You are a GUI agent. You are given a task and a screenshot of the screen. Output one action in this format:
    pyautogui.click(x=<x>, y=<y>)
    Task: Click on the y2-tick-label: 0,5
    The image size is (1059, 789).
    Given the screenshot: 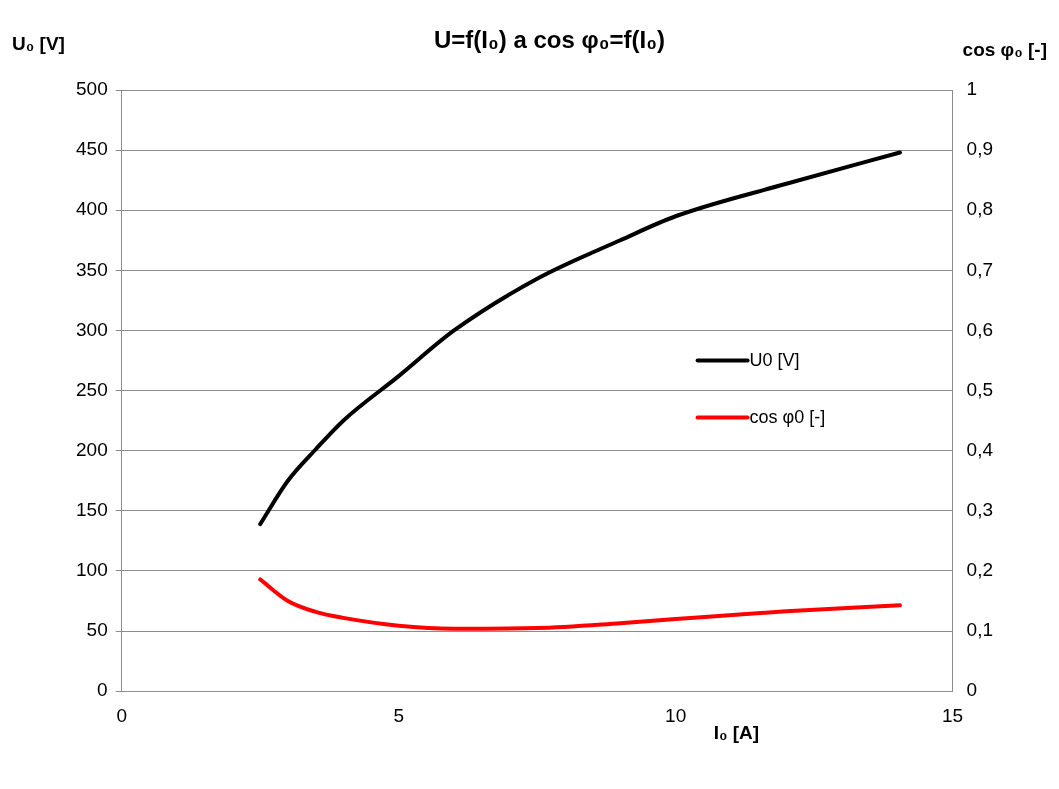 What is the action you would take?
    pyautogui.click(x=980, y=389)
    